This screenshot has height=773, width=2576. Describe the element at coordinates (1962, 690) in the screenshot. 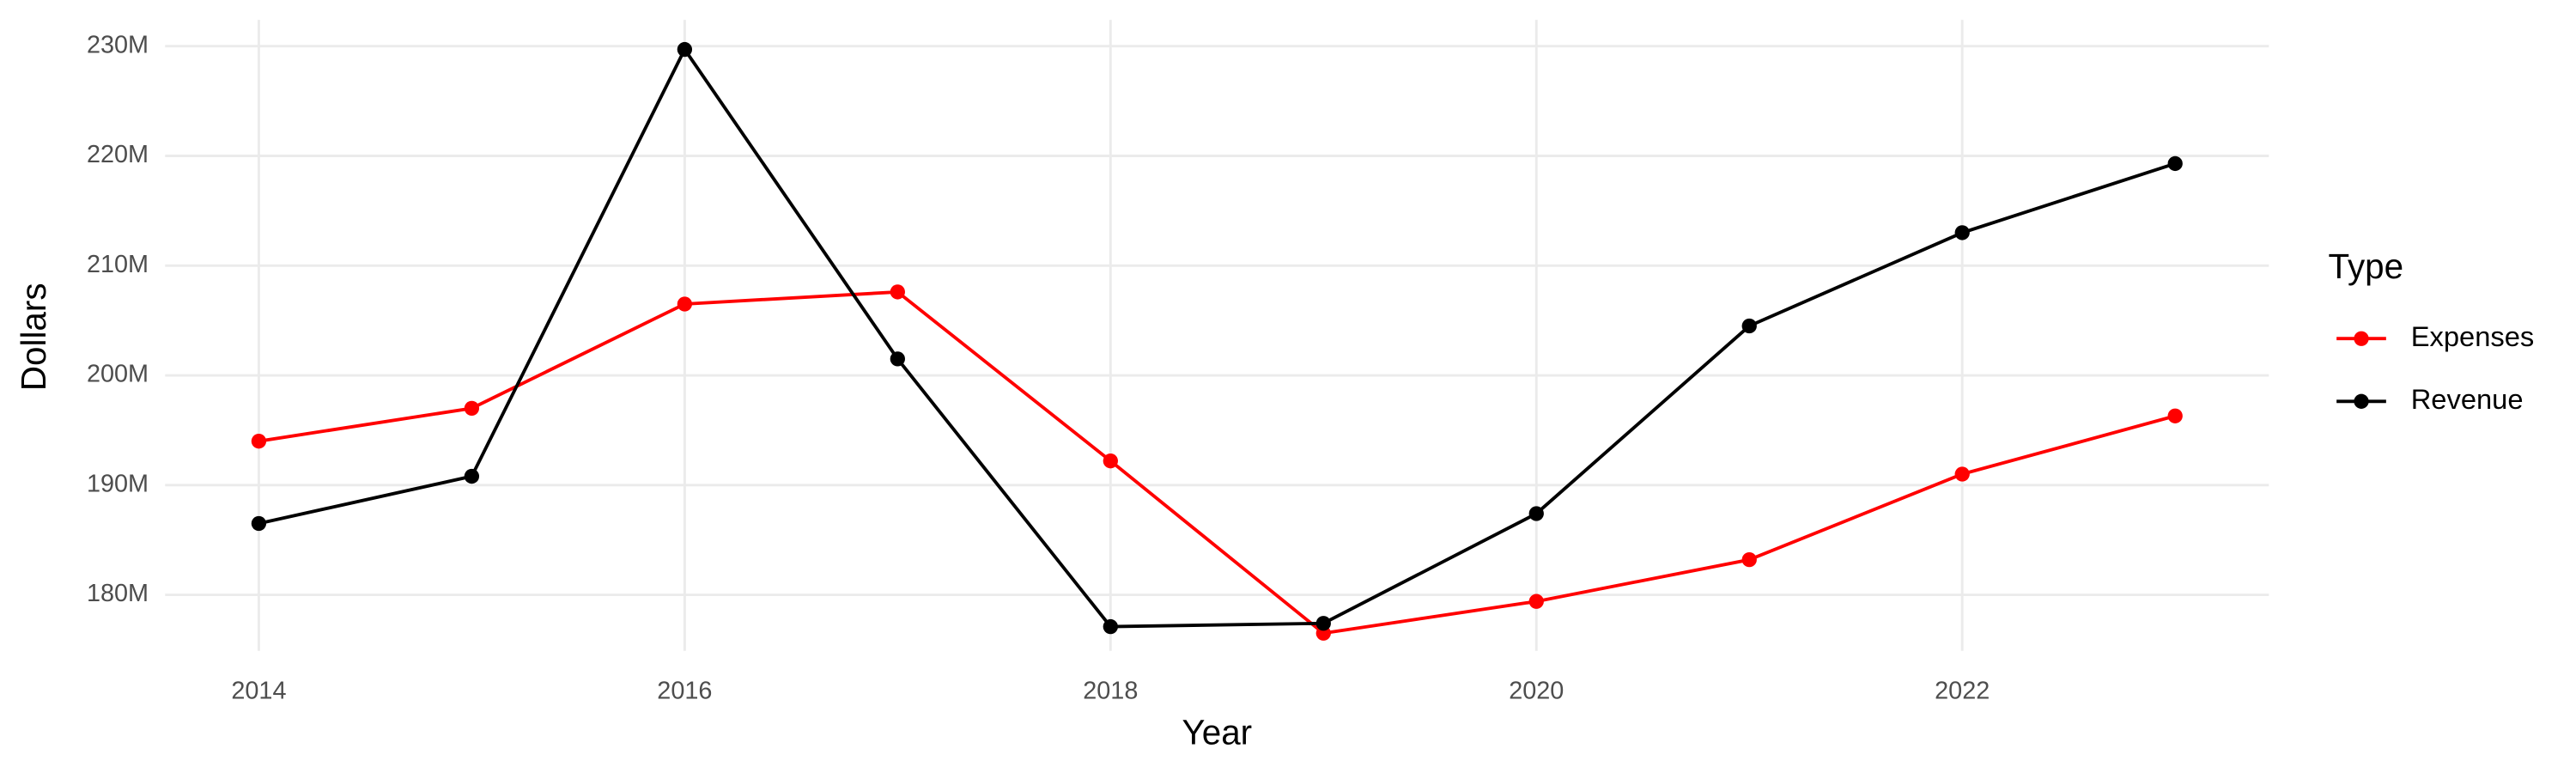

I see `x-tick-label: 2022` at that location.